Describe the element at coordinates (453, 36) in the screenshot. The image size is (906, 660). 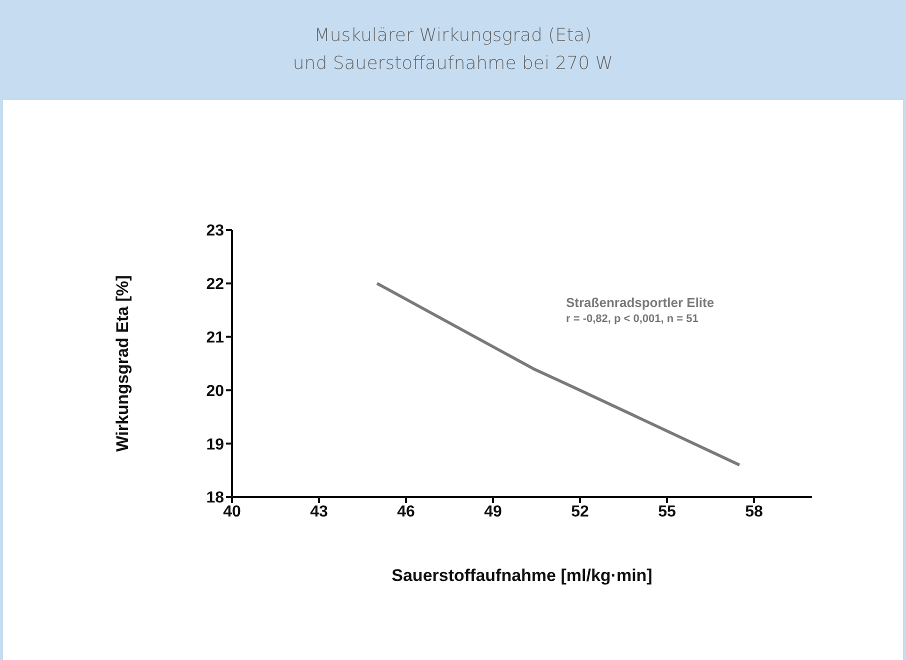
I see `chart-title: Muskulärer Wirkungsgrad (Eta)` at that location.